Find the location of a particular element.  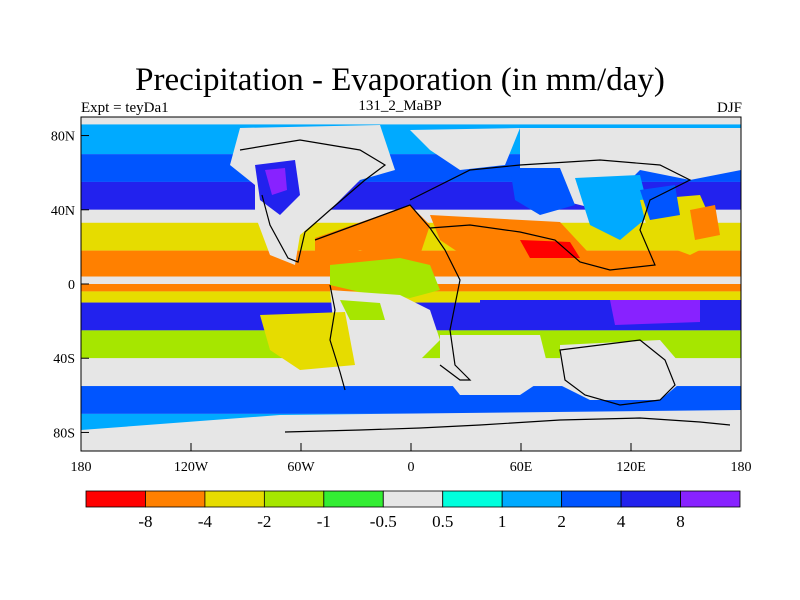

colorbar-label: 4 is located at coordinates (621, 521).